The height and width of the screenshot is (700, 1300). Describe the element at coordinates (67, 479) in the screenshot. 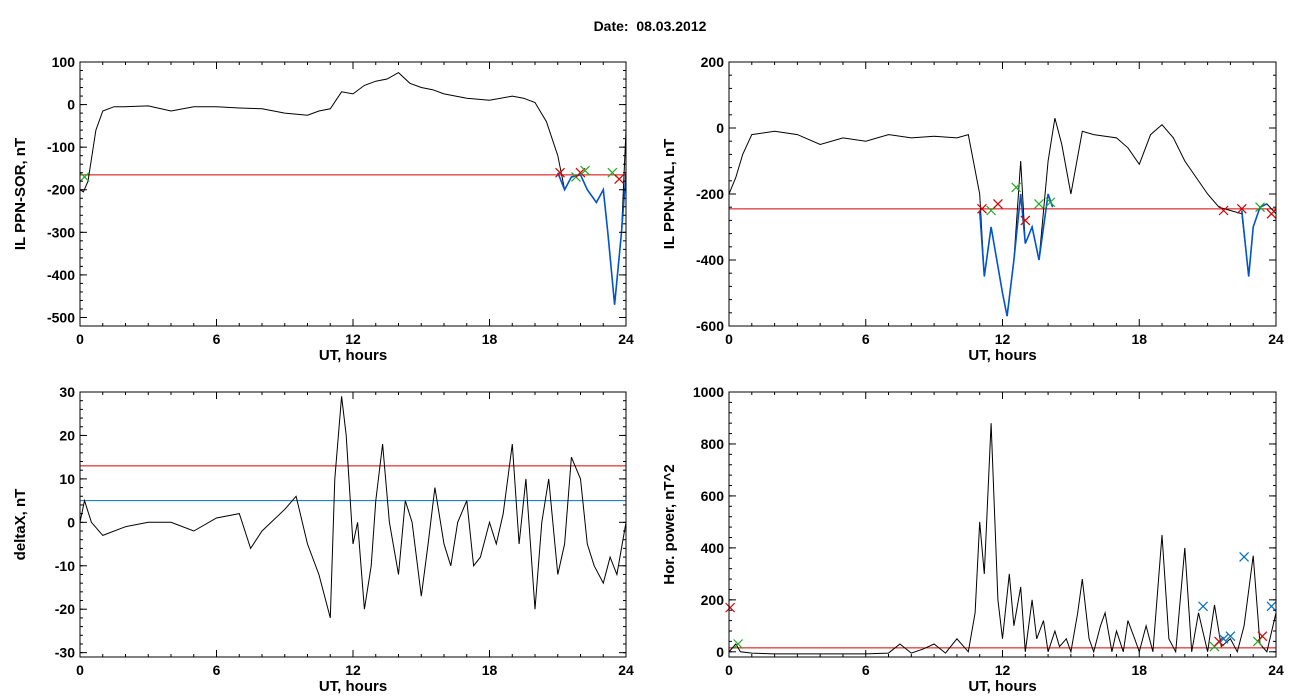

I see `y-tick-label: 10` at that location.